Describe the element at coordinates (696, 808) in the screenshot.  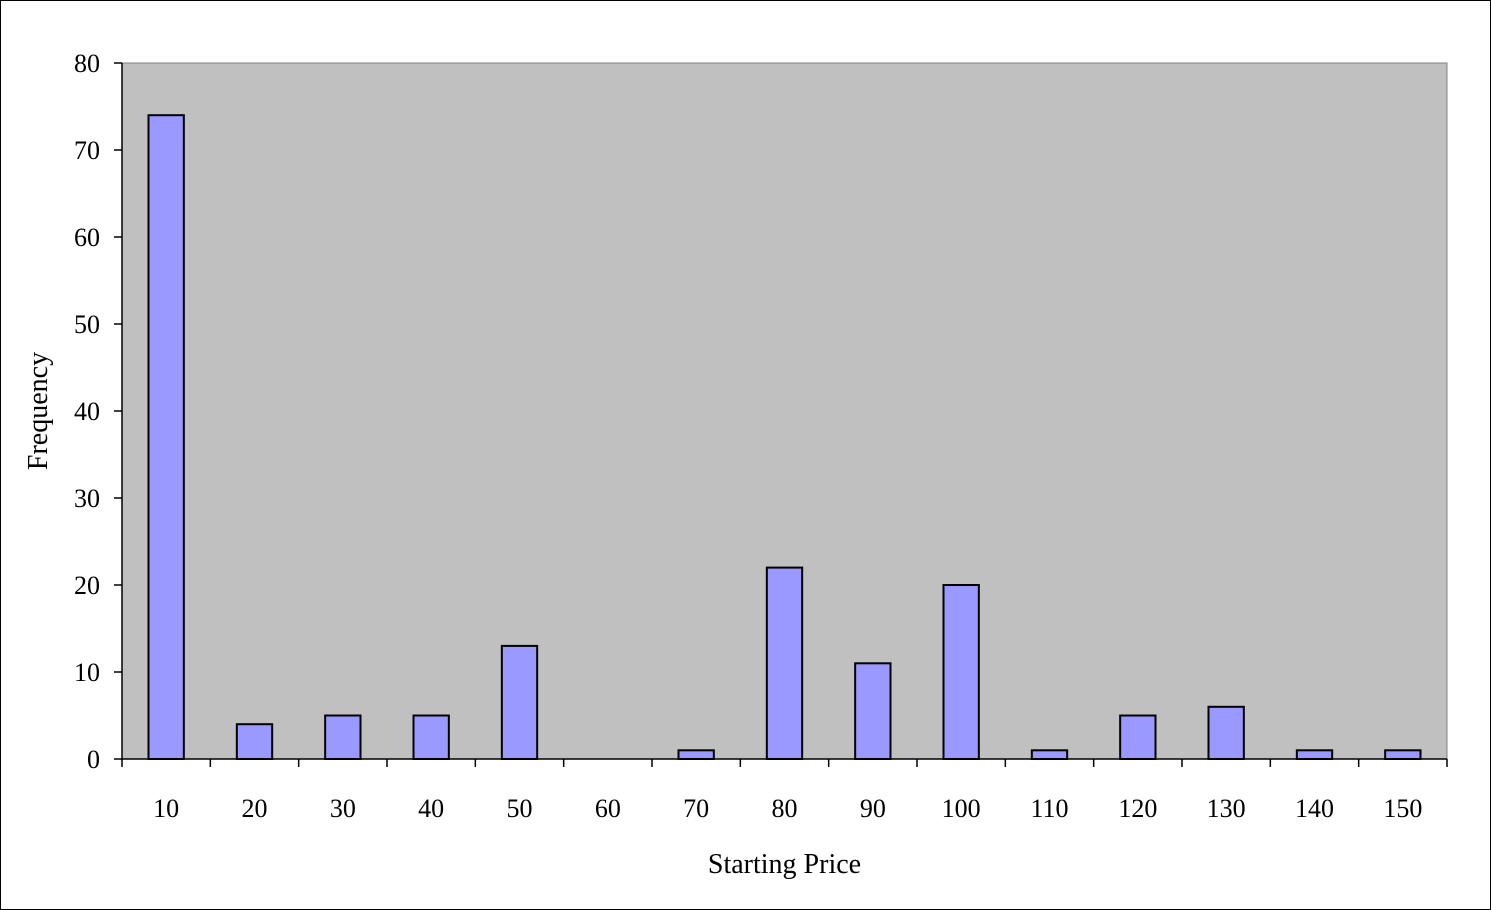
I see `x-tick-label: 70` at that location.